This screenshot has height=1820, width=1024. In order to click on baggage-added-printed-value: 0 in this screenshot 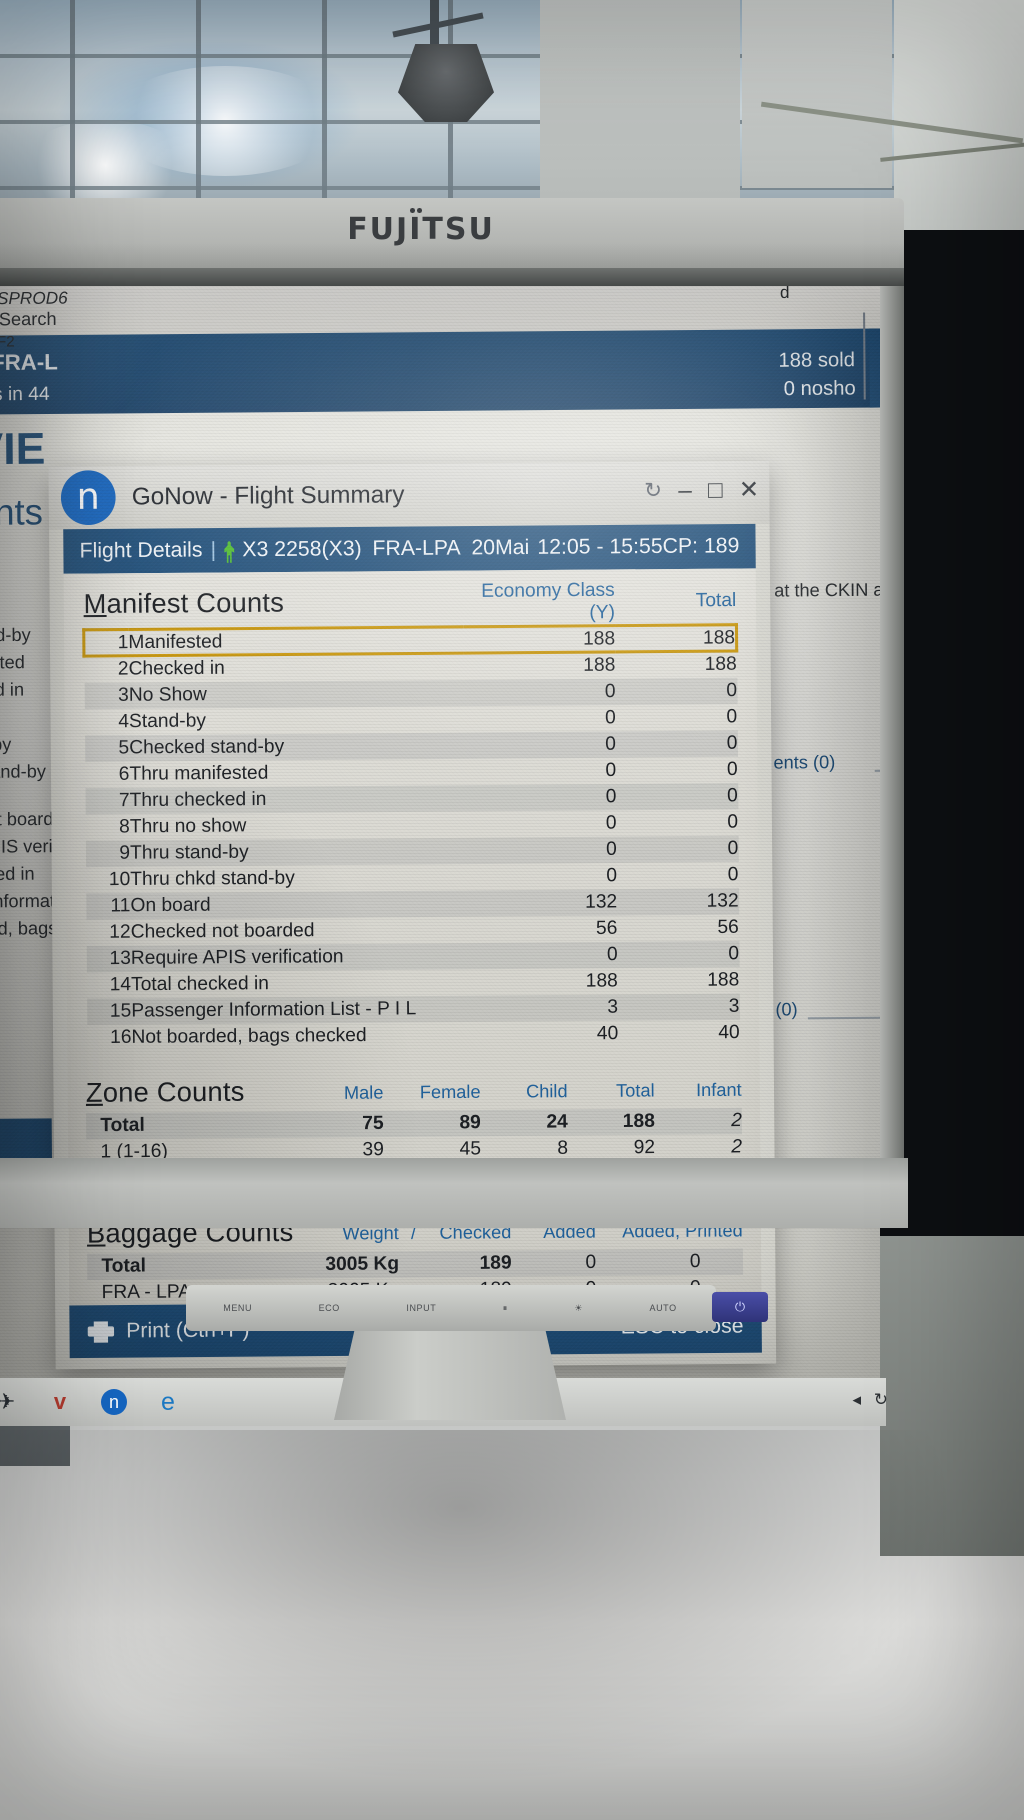, I will do `click(670, 1262)`.